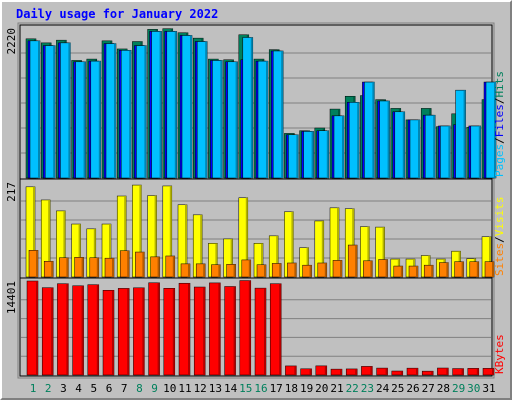 Image resolution: width=512 pixels, height=400 pixels. Describe the element at coordinates (109, 388) in the screenshot. I see `tick-label-day: 6` at that location.